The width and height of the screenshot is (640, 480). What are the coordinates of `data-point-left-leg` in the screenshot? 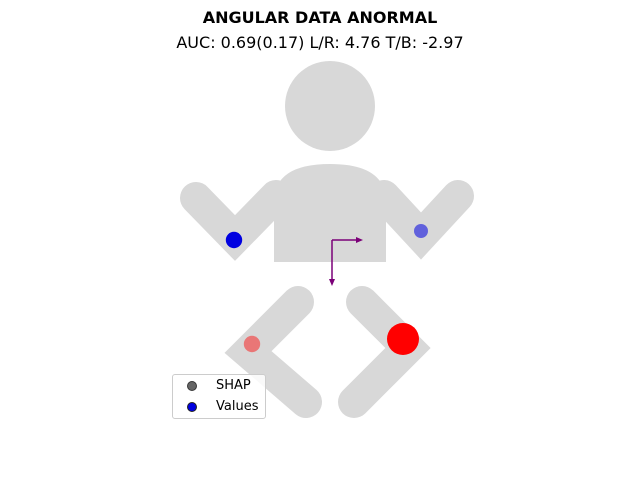 It's located at (252, 344).